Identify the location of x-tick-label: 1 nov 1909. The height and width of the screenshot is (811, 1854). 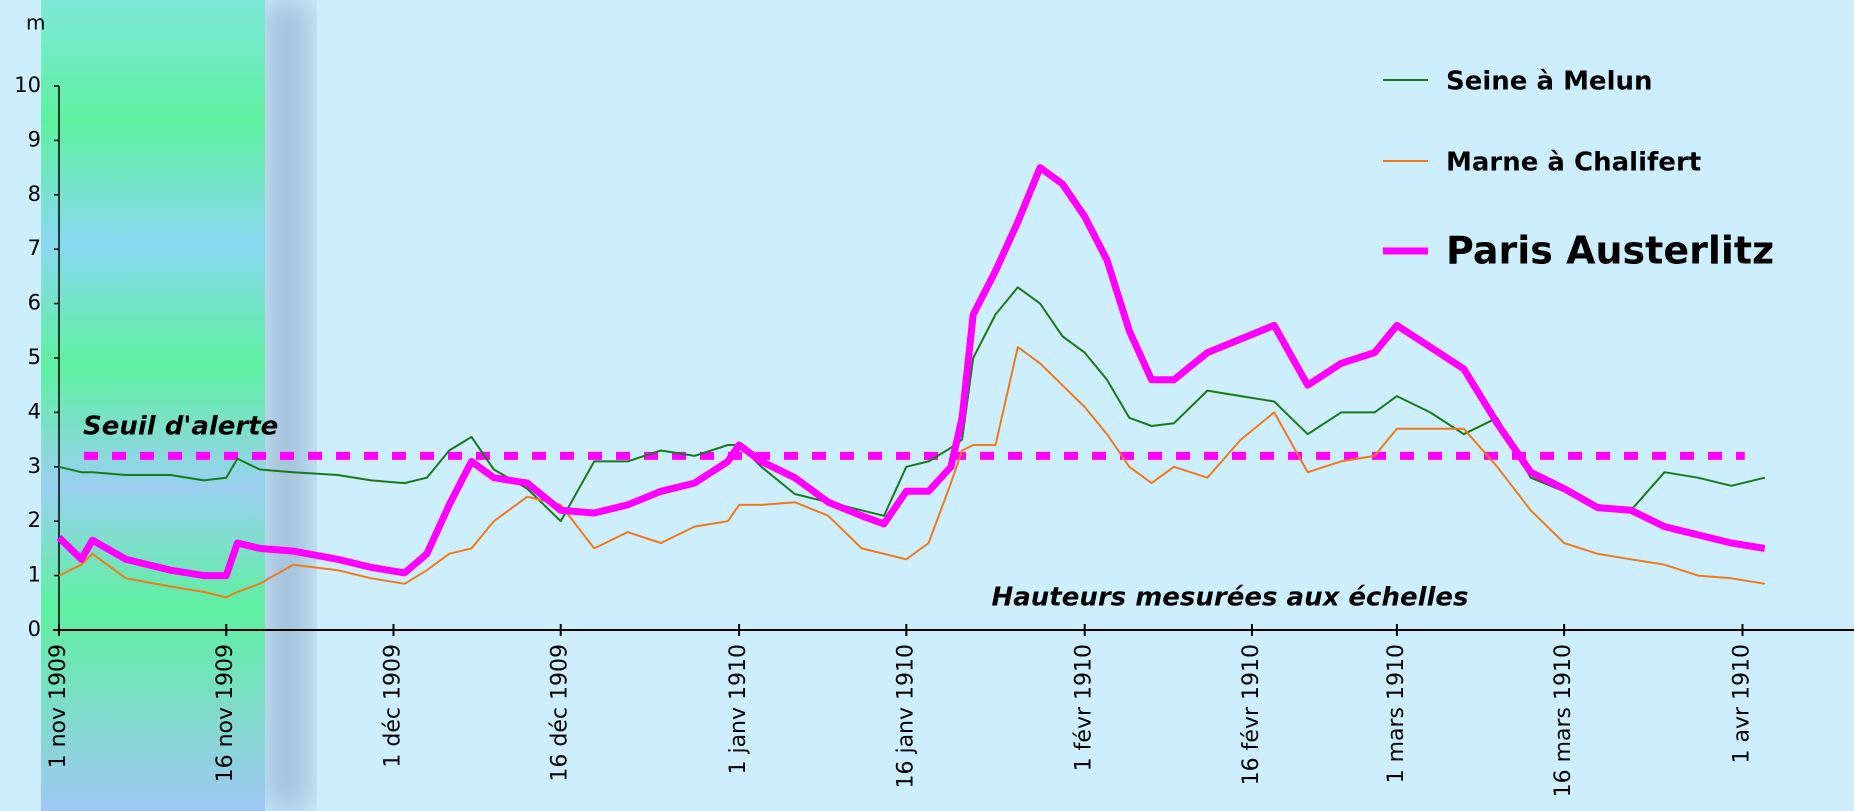
(58, 706).